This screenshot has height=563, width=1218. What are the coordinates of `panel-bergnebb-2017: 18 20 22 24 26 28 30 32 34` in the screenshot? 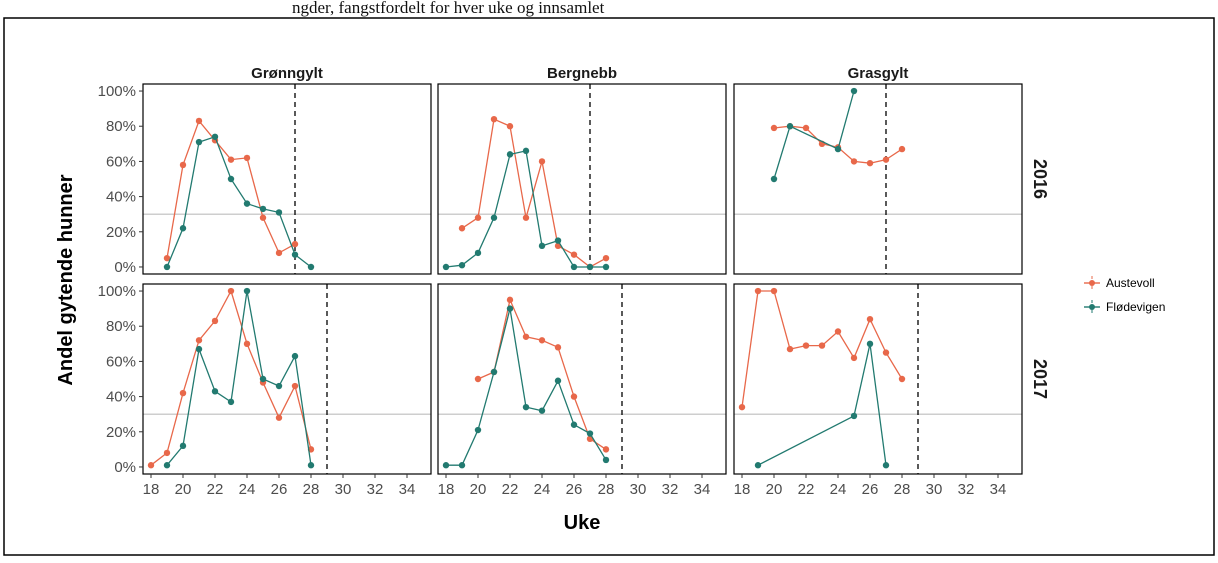 It's located at (582, 390).